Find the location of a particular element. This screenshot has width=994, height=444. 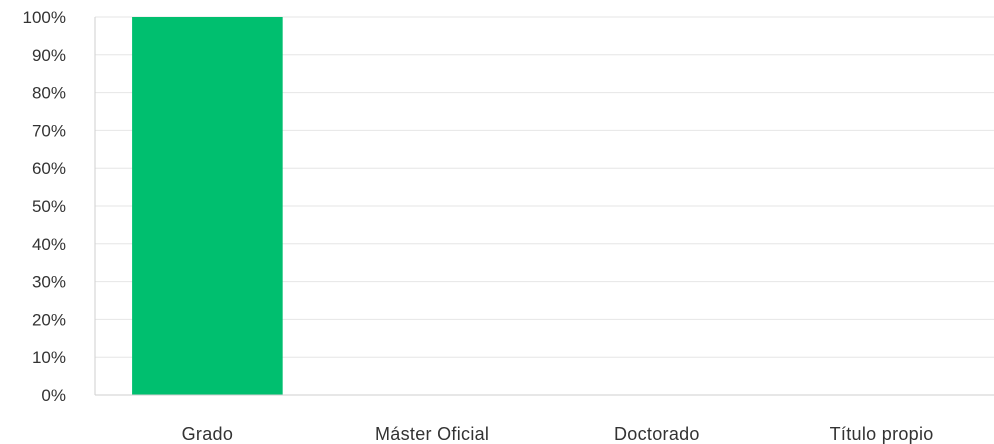

y-tick-label: 70% is located at coordinates (49, 130).